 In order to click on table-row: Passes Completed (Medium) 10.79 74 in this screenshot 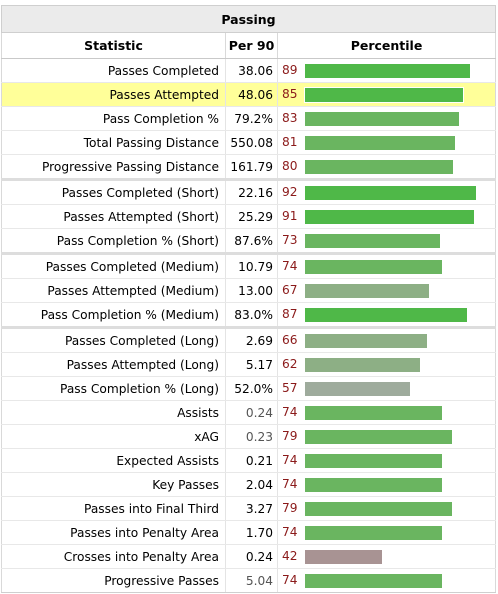, I will do `click(248, 265)`.